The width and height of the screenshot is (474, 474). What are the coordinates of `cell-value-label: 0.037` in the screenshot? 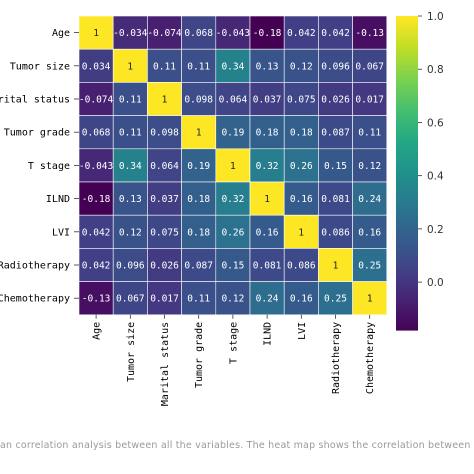 It's located at (164, 199).